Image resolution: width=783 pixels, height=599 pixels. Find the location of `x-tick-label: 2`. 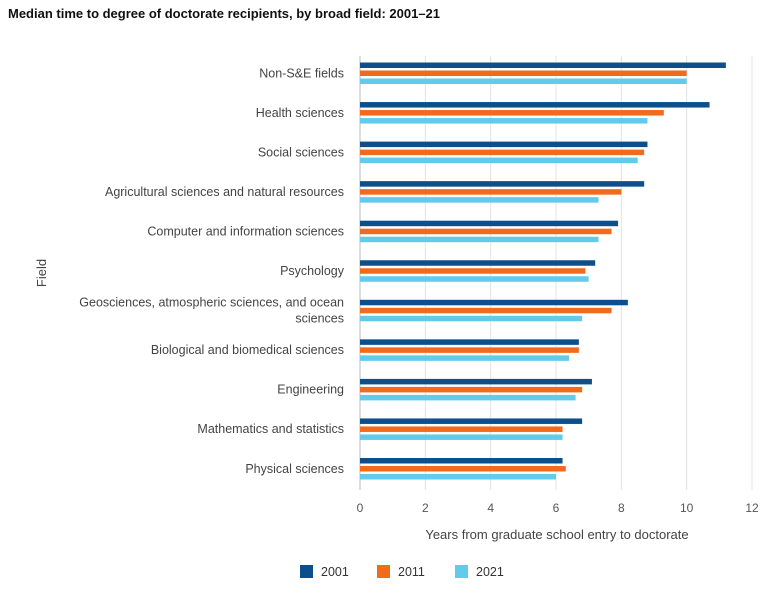

x-tick-label: 2 is located at coordinates (425, 508).